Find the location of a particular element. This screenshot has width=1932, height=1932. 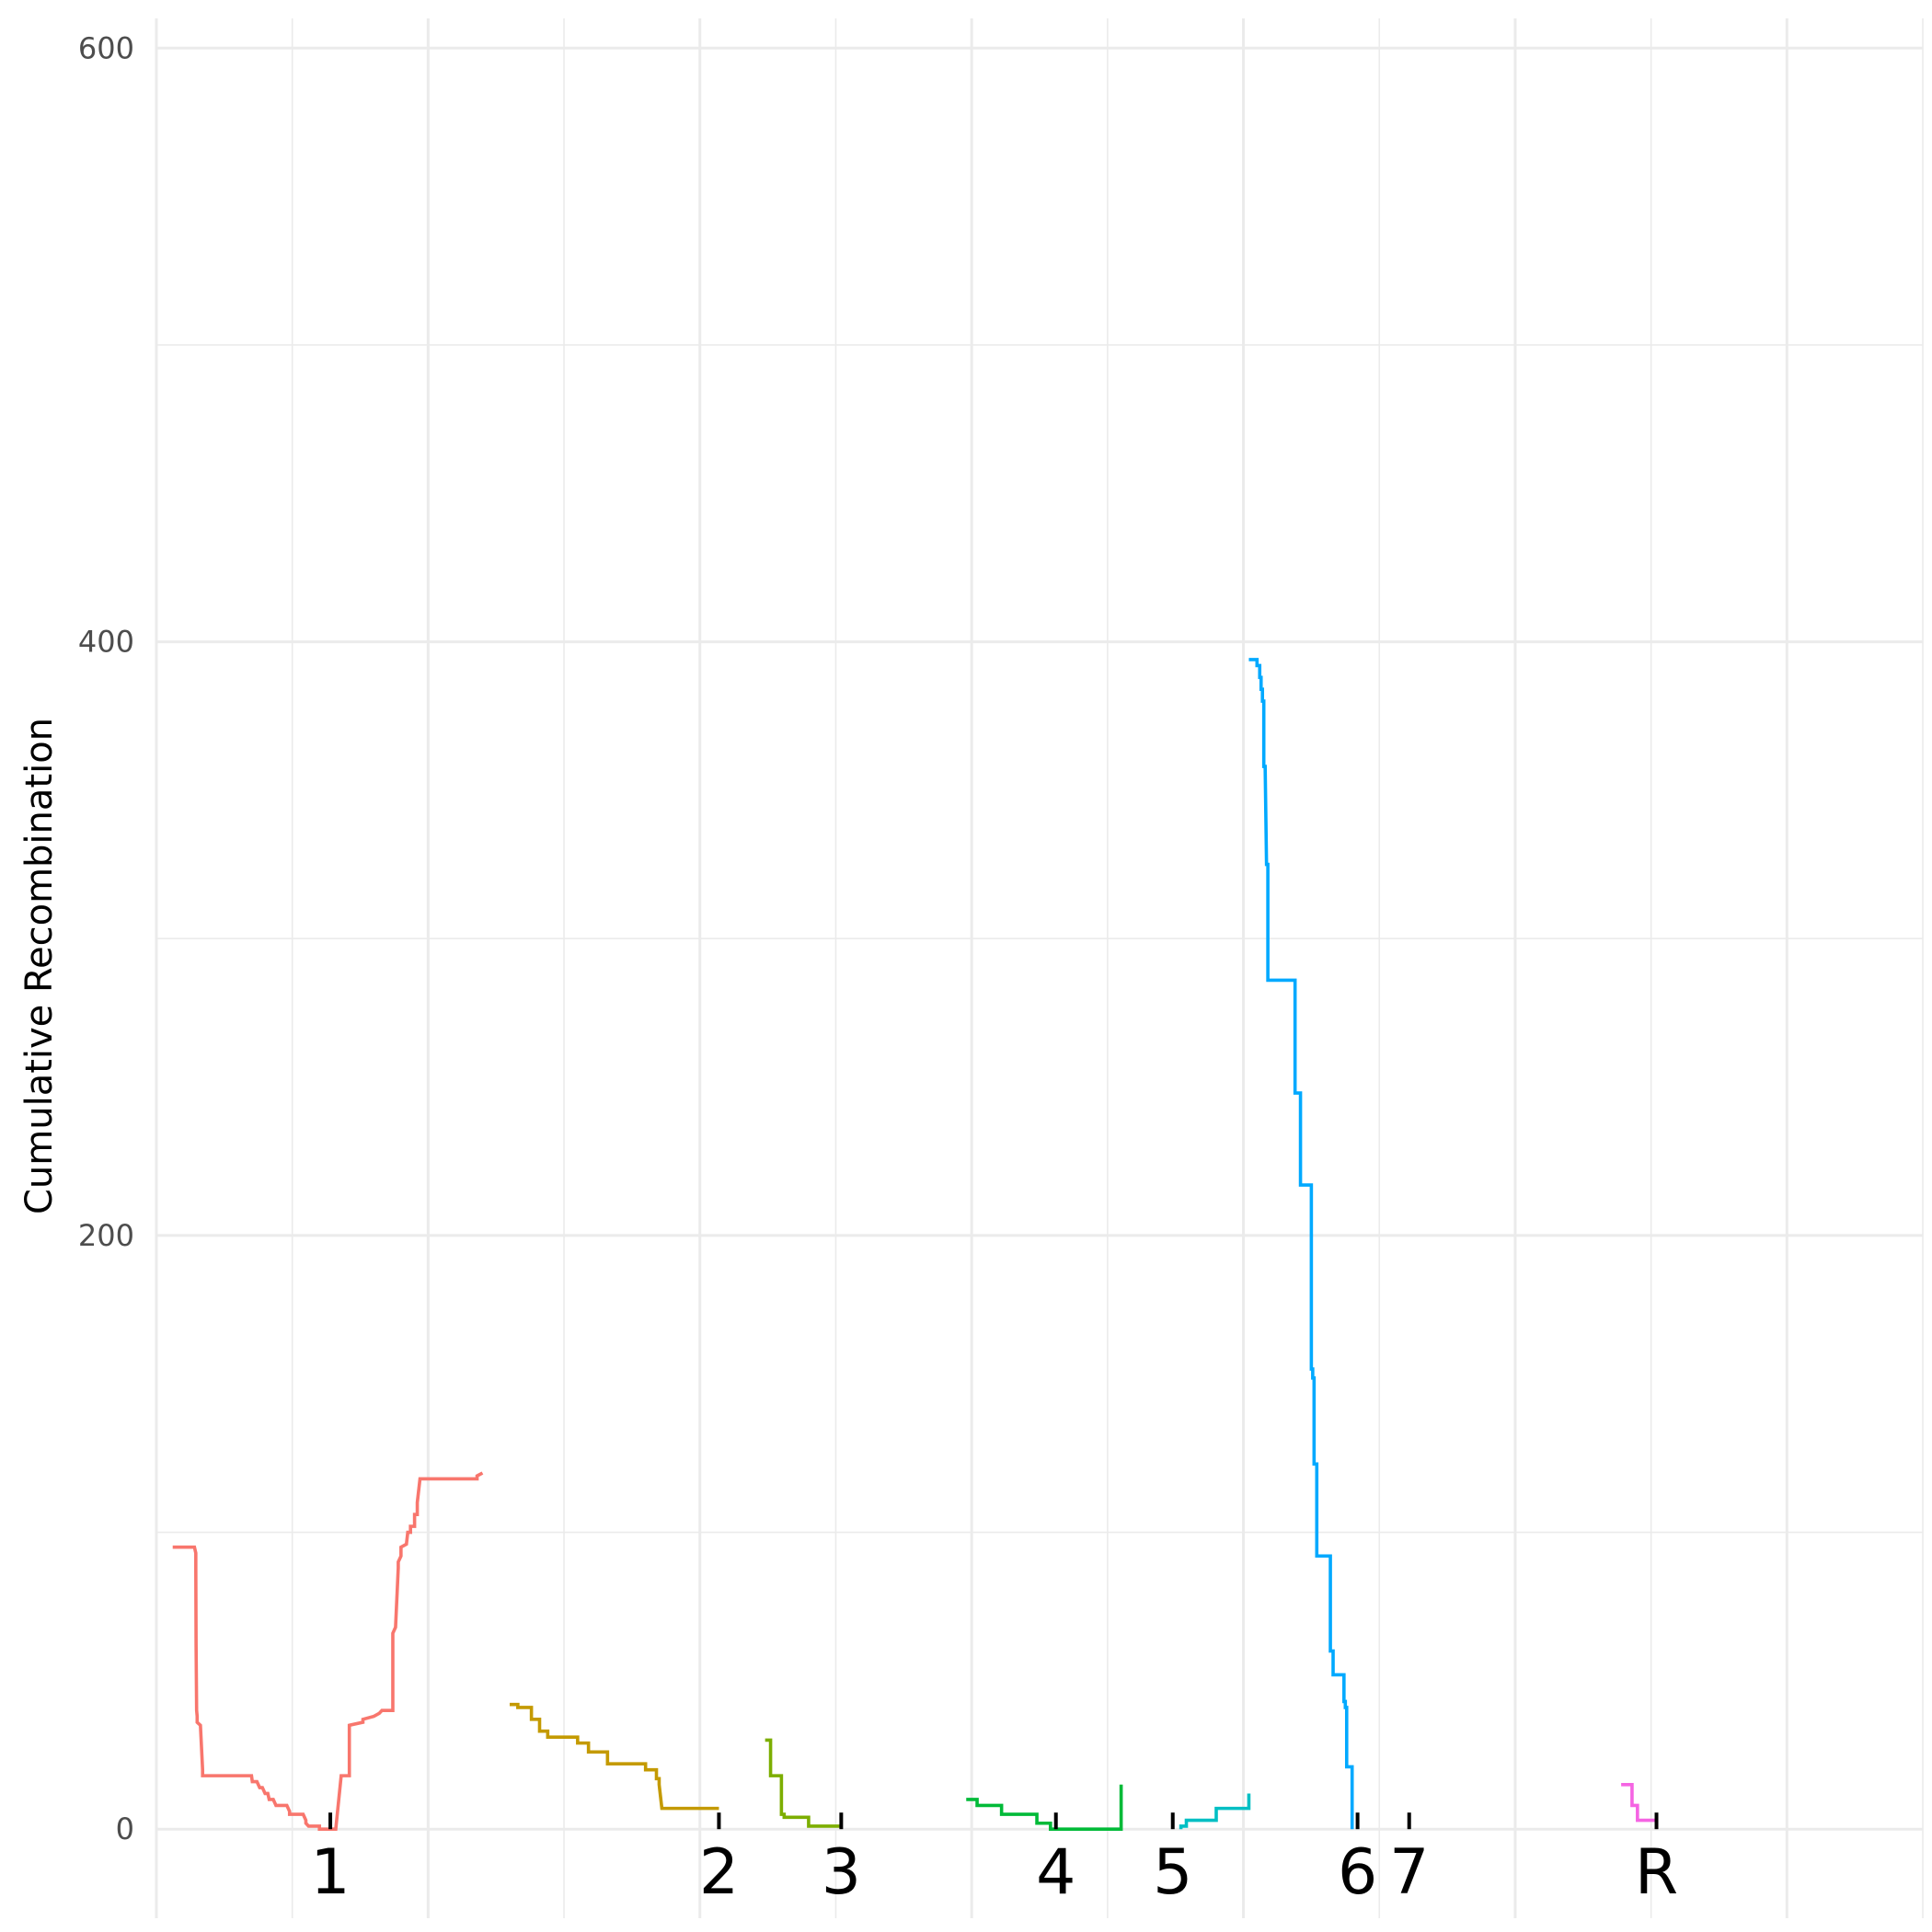

y-axis-label: Cumulative Recombination is located at coordinates (39, 966).